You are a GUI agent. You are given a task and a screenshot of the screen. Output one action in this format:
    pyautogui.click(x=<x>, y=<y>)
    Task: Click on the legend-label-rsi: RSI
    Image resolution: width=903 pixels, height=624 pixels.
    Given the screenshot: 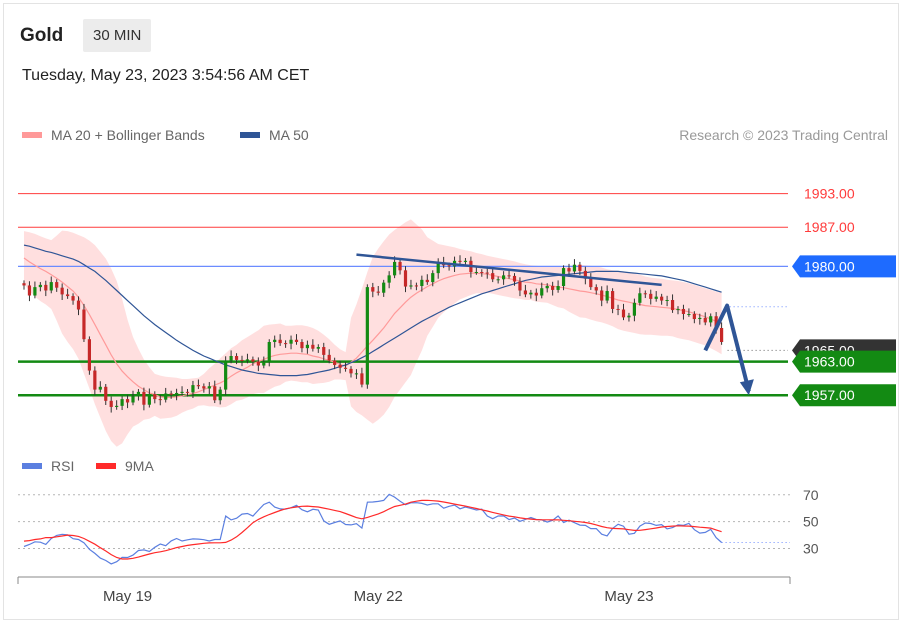 What is the action you would take?
    pyautogui.click(x=63, y=466)
    